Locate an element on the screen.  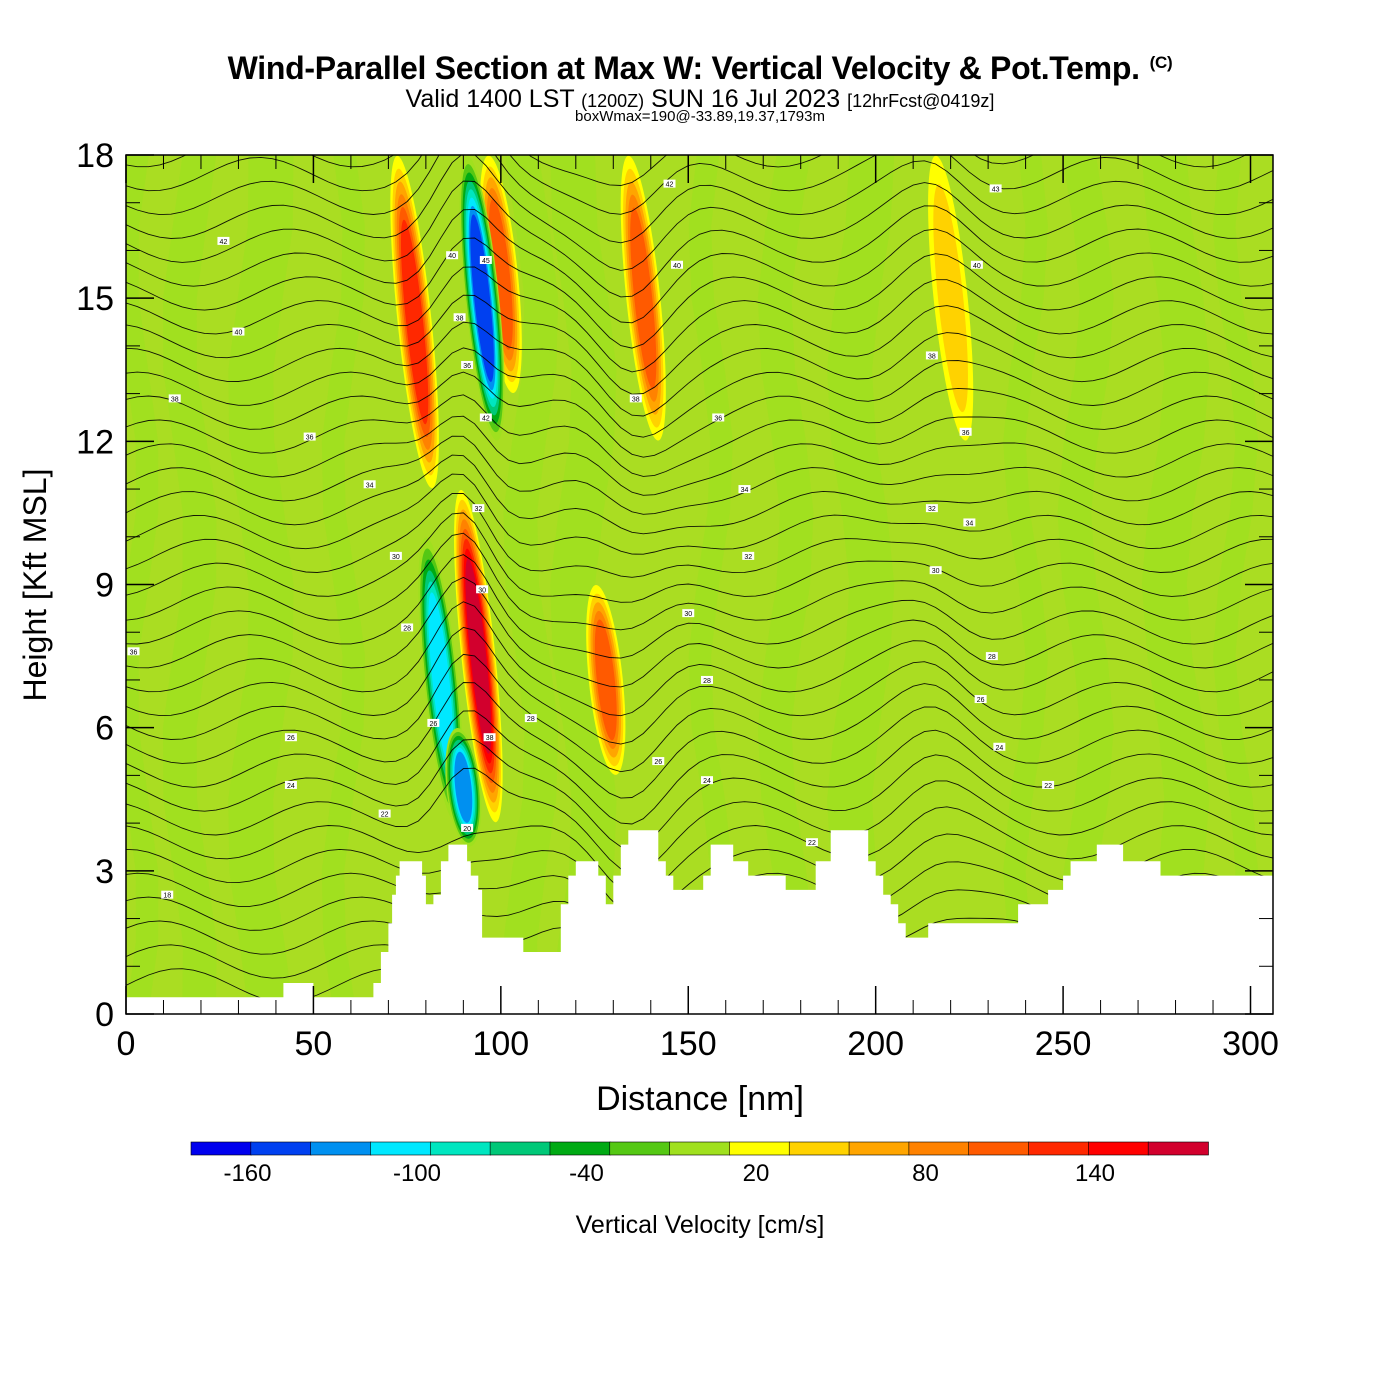
x-tick-label: 50 is located at coordinates (314, 1044).